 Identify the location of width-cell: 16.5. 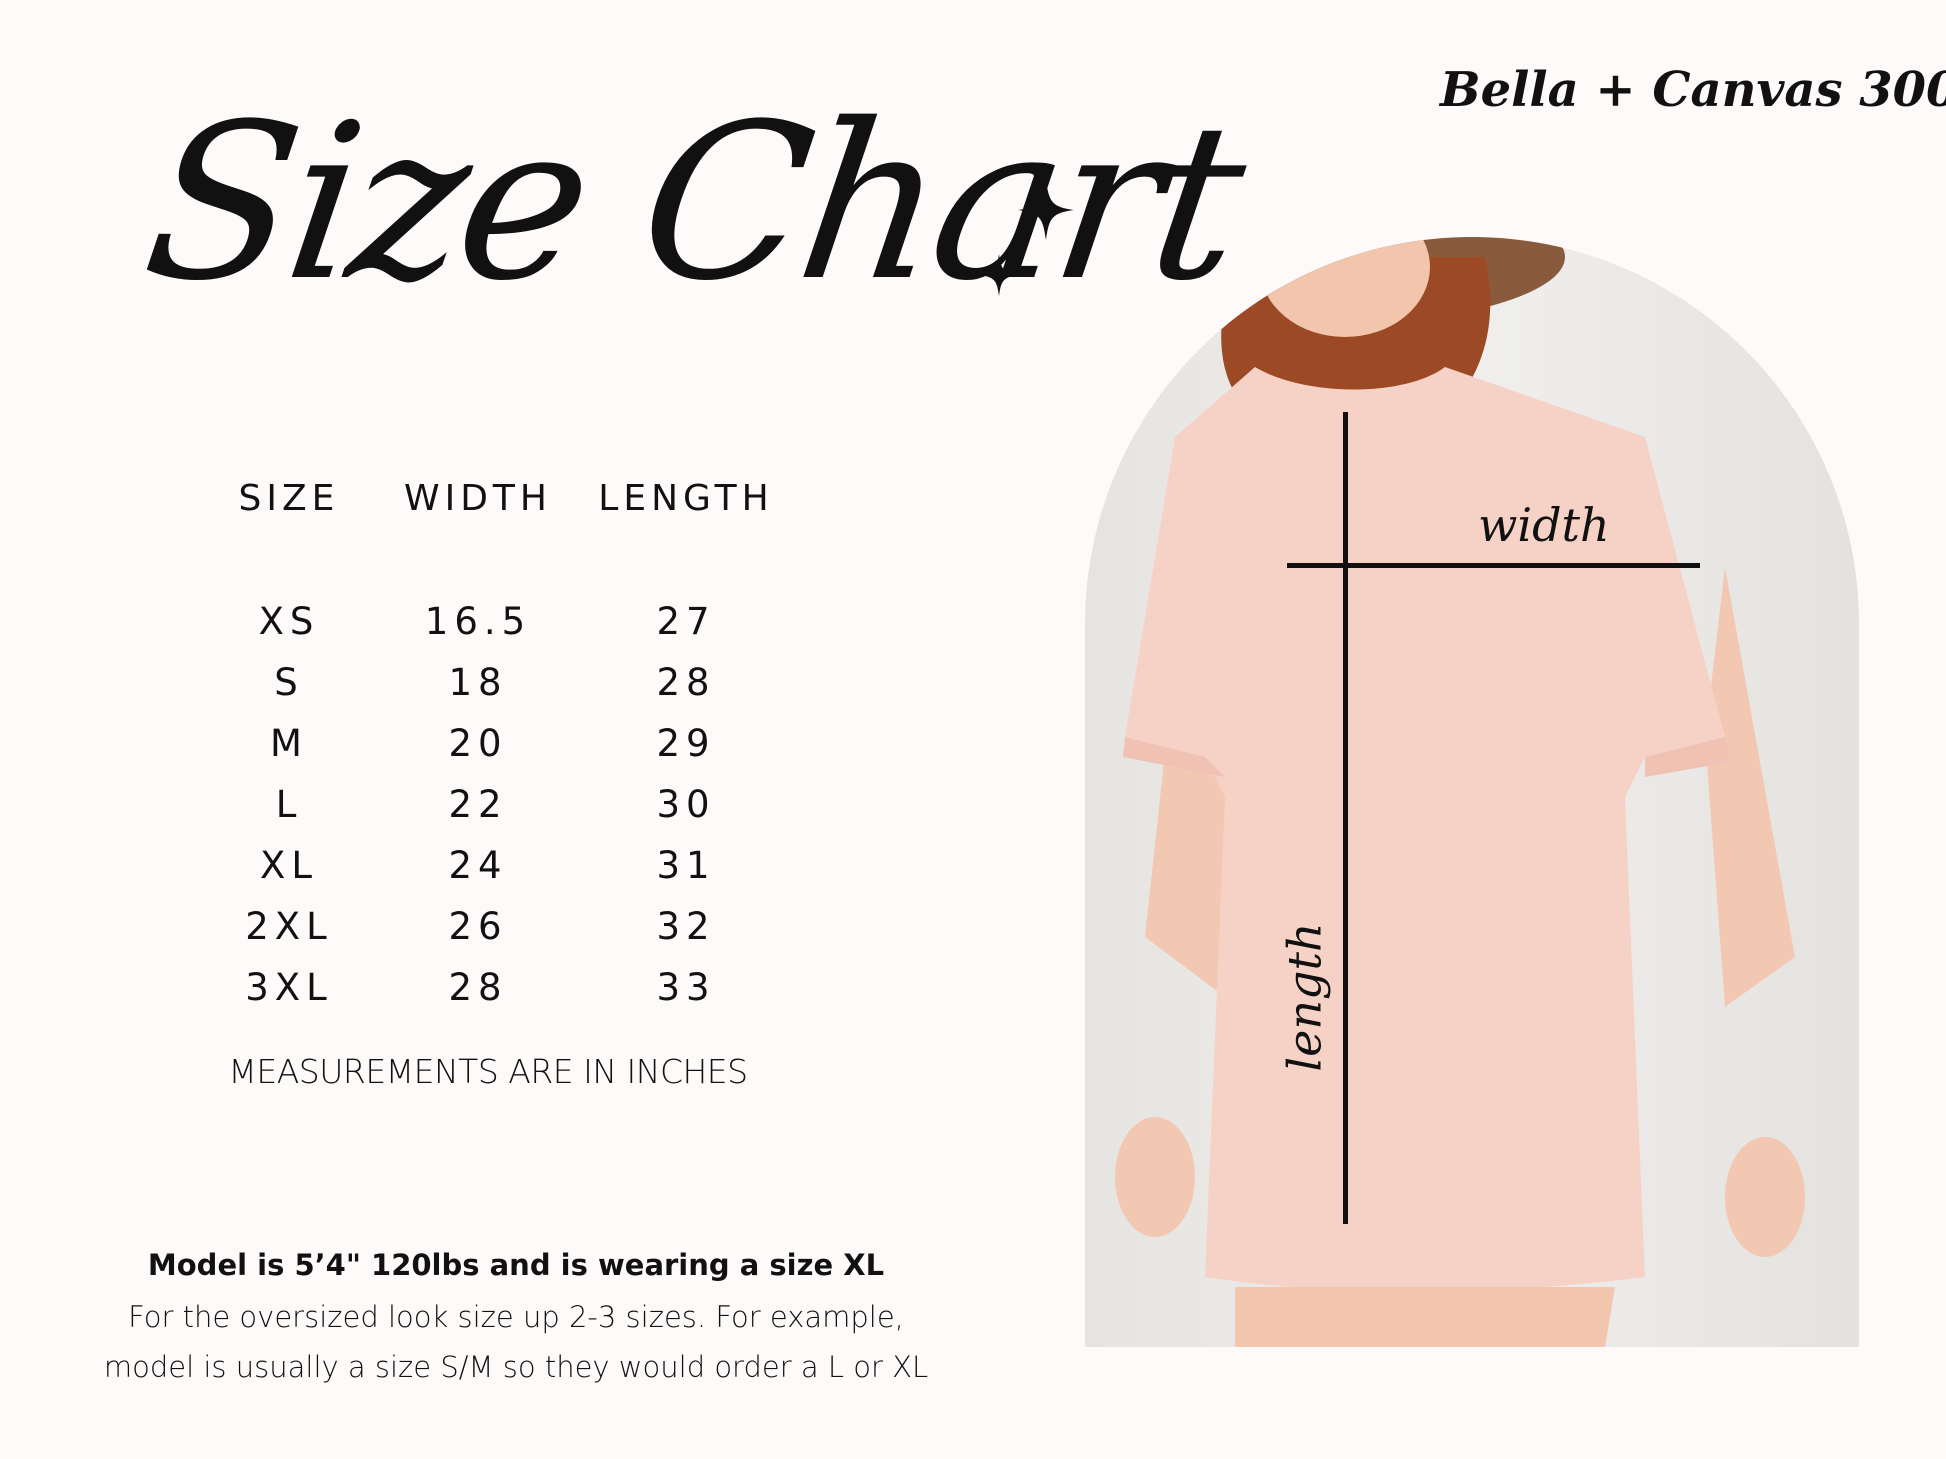
(478, 621).